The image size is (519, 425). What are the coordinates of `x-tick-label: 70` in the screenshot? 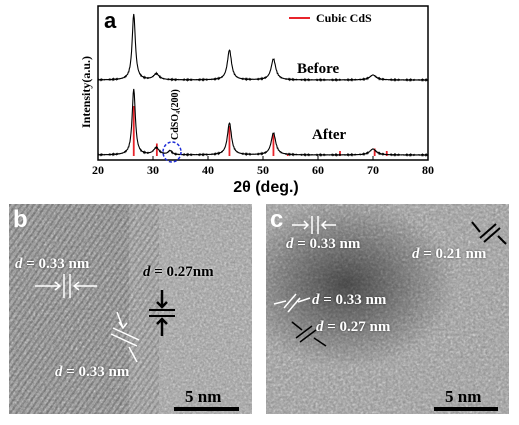 It's located at (373, 170).